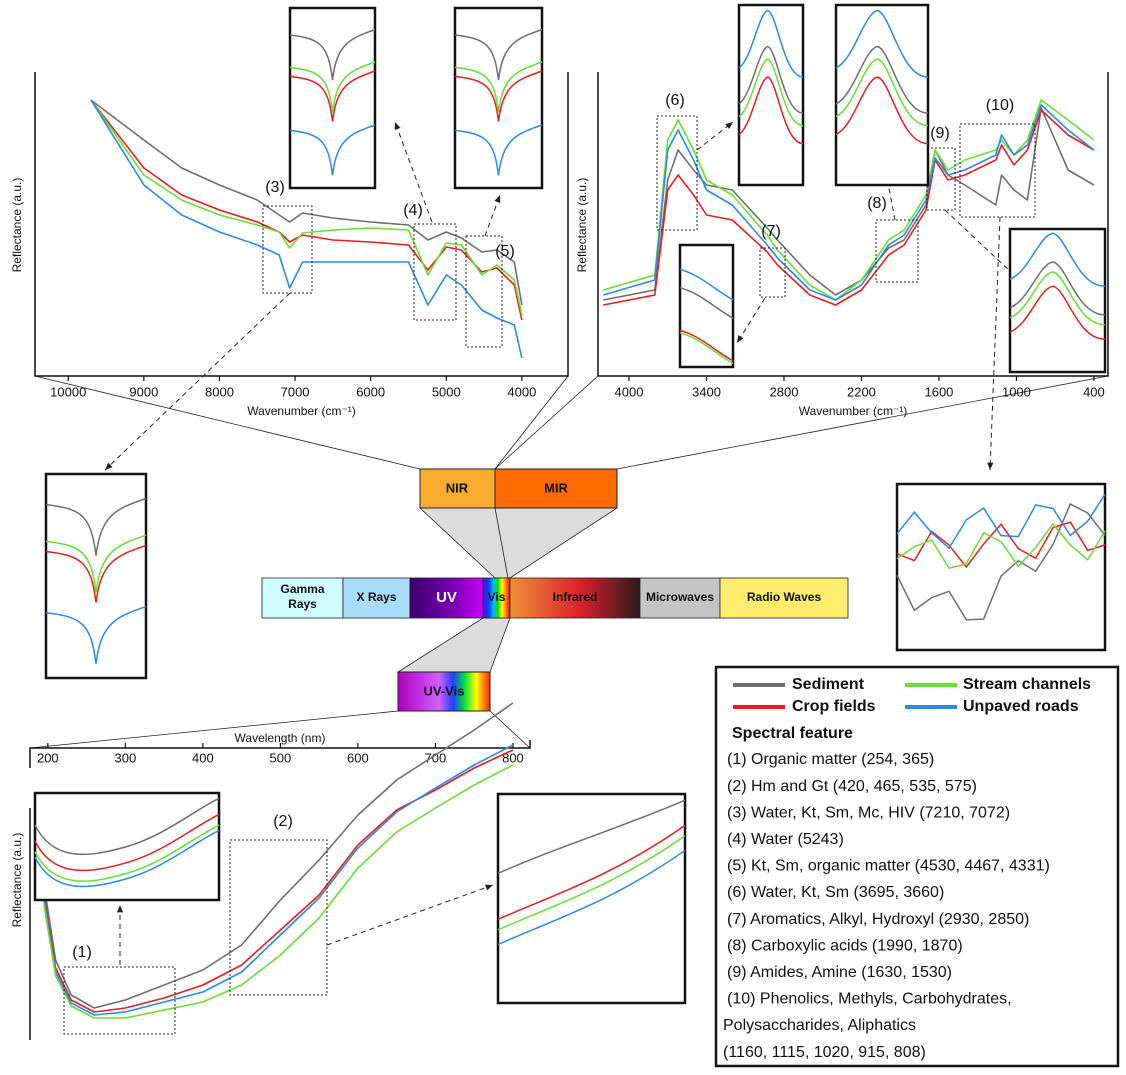 The image size is (1126, 1075). I want to click on feature-line: (2) Hm and Gt (420, 465, 535, 575), so click(852, 786).